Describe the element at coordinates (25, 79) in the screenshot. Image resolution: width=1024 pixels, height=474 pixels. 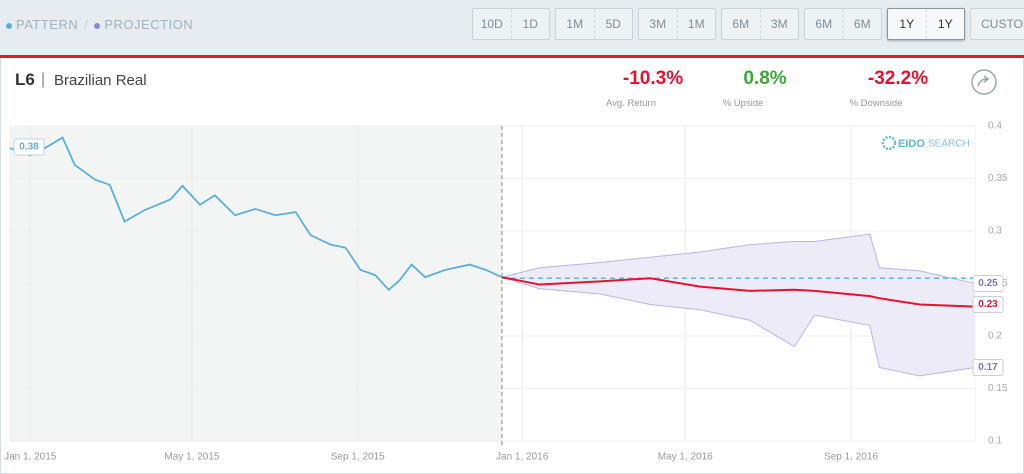
I see `code: L6` at that location.